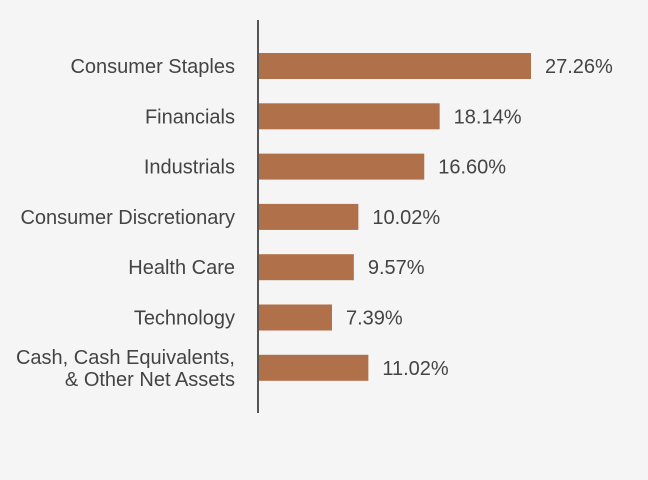  I want to click on category-label-0: Consumer Staples, so click(152, 67).